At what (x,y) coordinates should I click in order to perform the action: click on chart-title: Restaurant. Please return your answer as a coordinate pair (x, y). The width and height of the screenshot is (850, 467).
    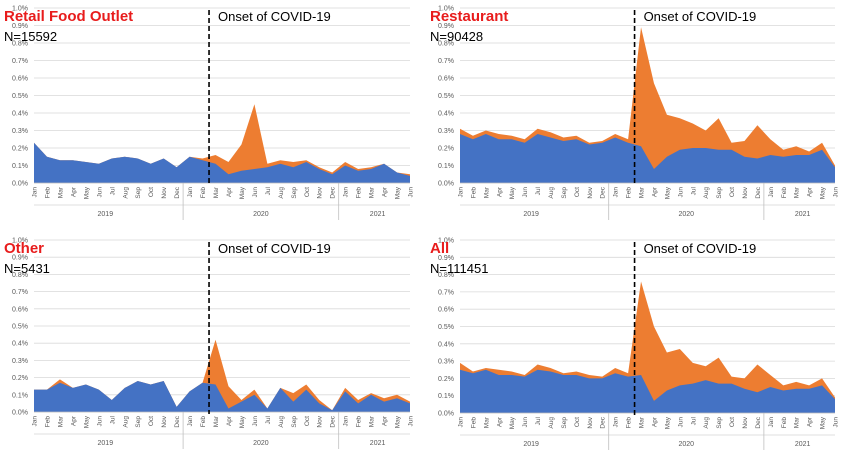
    Looking at the image, I should click on (469, 16).